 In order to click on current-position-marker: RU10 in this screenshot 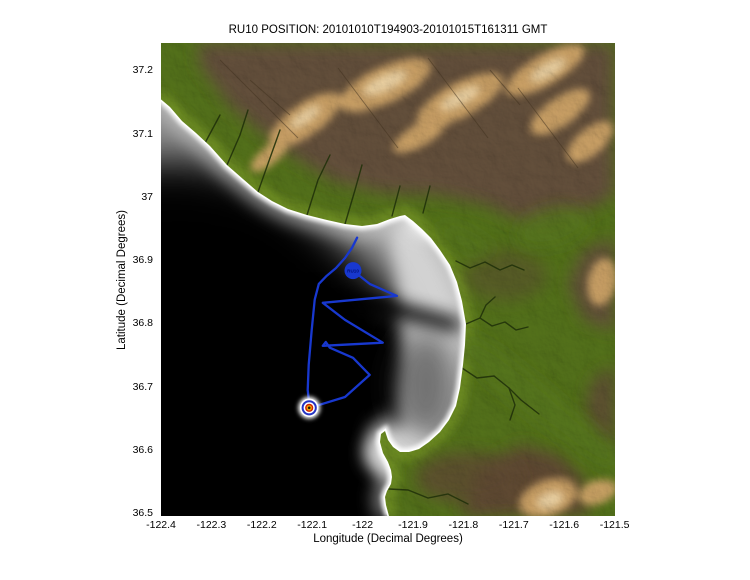, I will do `click(353, 271)`.